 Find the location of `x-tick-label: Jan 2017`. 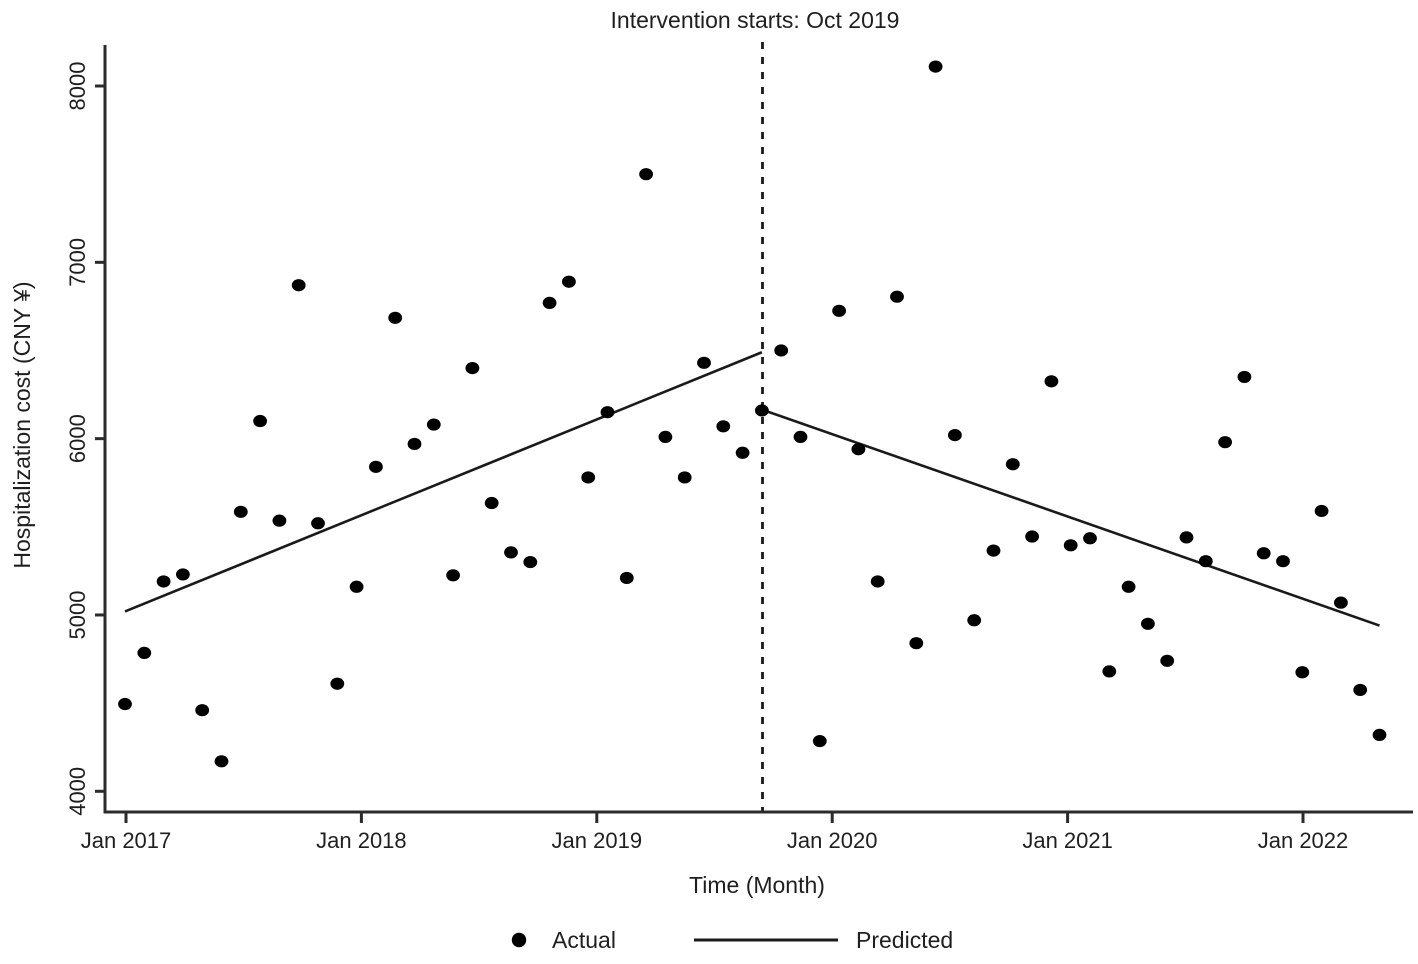

x-tick-label: Jan 2017 is located at coordinates (126, 840).